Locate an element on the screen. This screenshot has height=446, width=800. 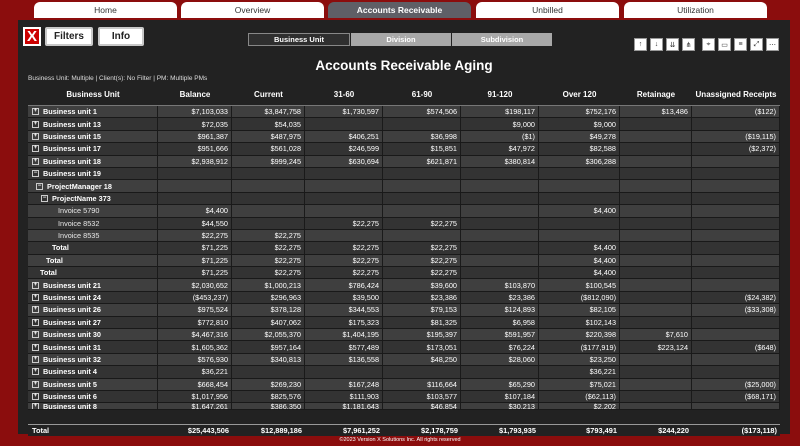
row-label: + Business unit 24 is located at coordinates (93, 297).